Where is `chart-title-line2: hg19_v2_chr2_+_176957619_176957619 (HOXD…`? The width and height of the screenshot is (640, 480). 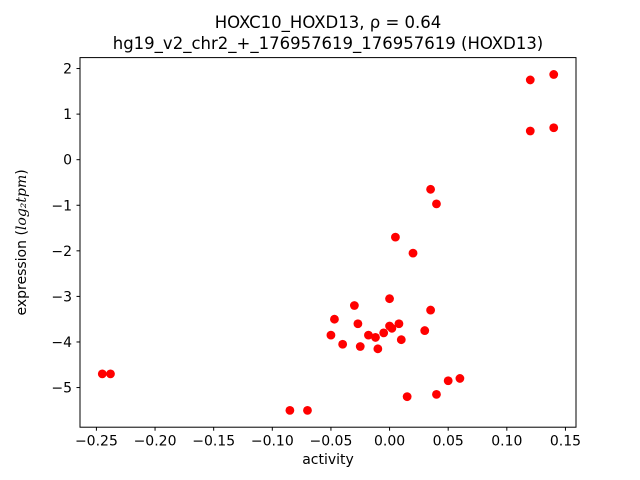 chart-title-line2: hg19_v2_chr2_+_176957619_176957619 (HOXD… is located at coordinates (328, 44).